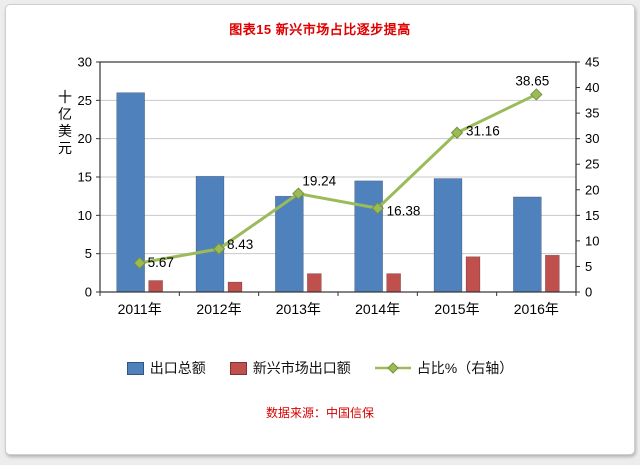  Describe the element at coordinates (319, 181) in the screenshot. I see `point-label: 19.24` at that location.